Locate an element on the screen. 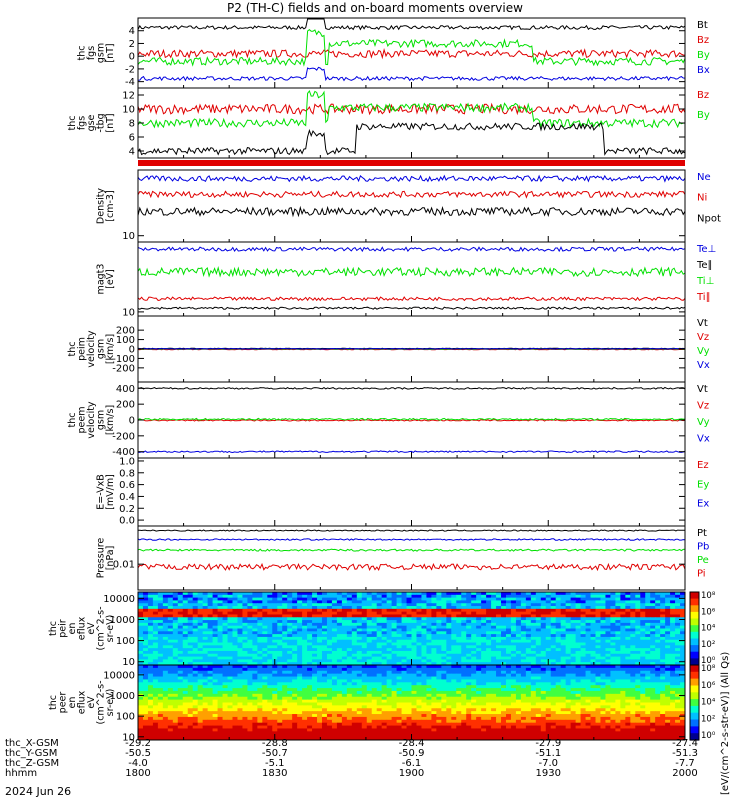 The height and width of the screenshot is (804, 750). legend-fgs_gse-0: Bz is located at coordinates (703, 95).